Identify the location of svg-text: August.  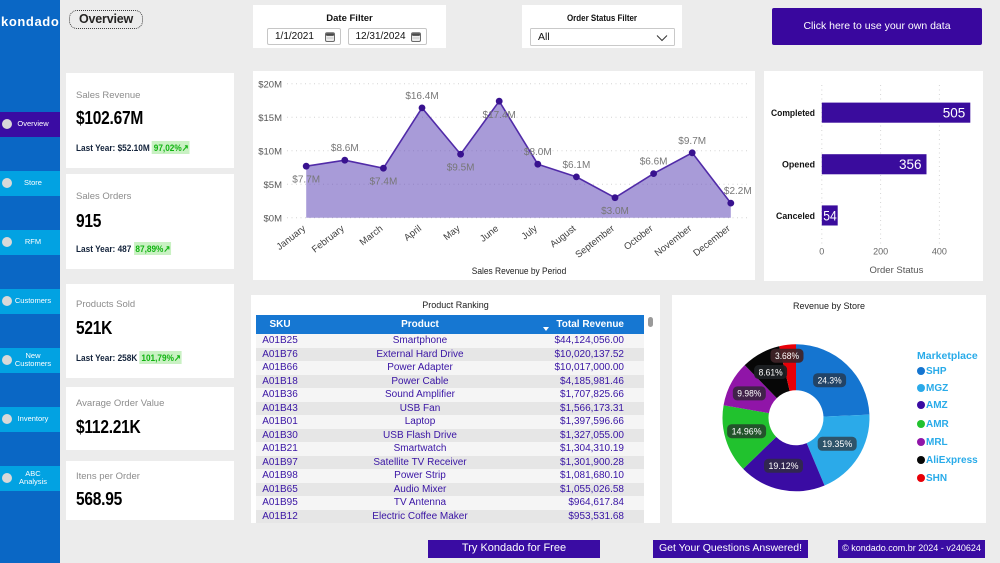
(563, 236).